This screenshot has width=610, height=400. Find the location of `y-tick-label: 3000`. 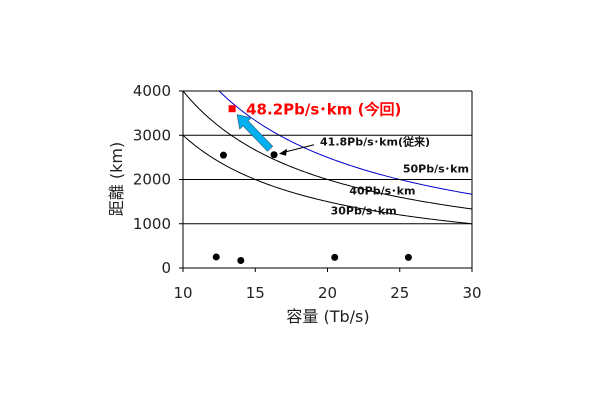

y-tick-label: 3000 is located at coordinates (152, 135).